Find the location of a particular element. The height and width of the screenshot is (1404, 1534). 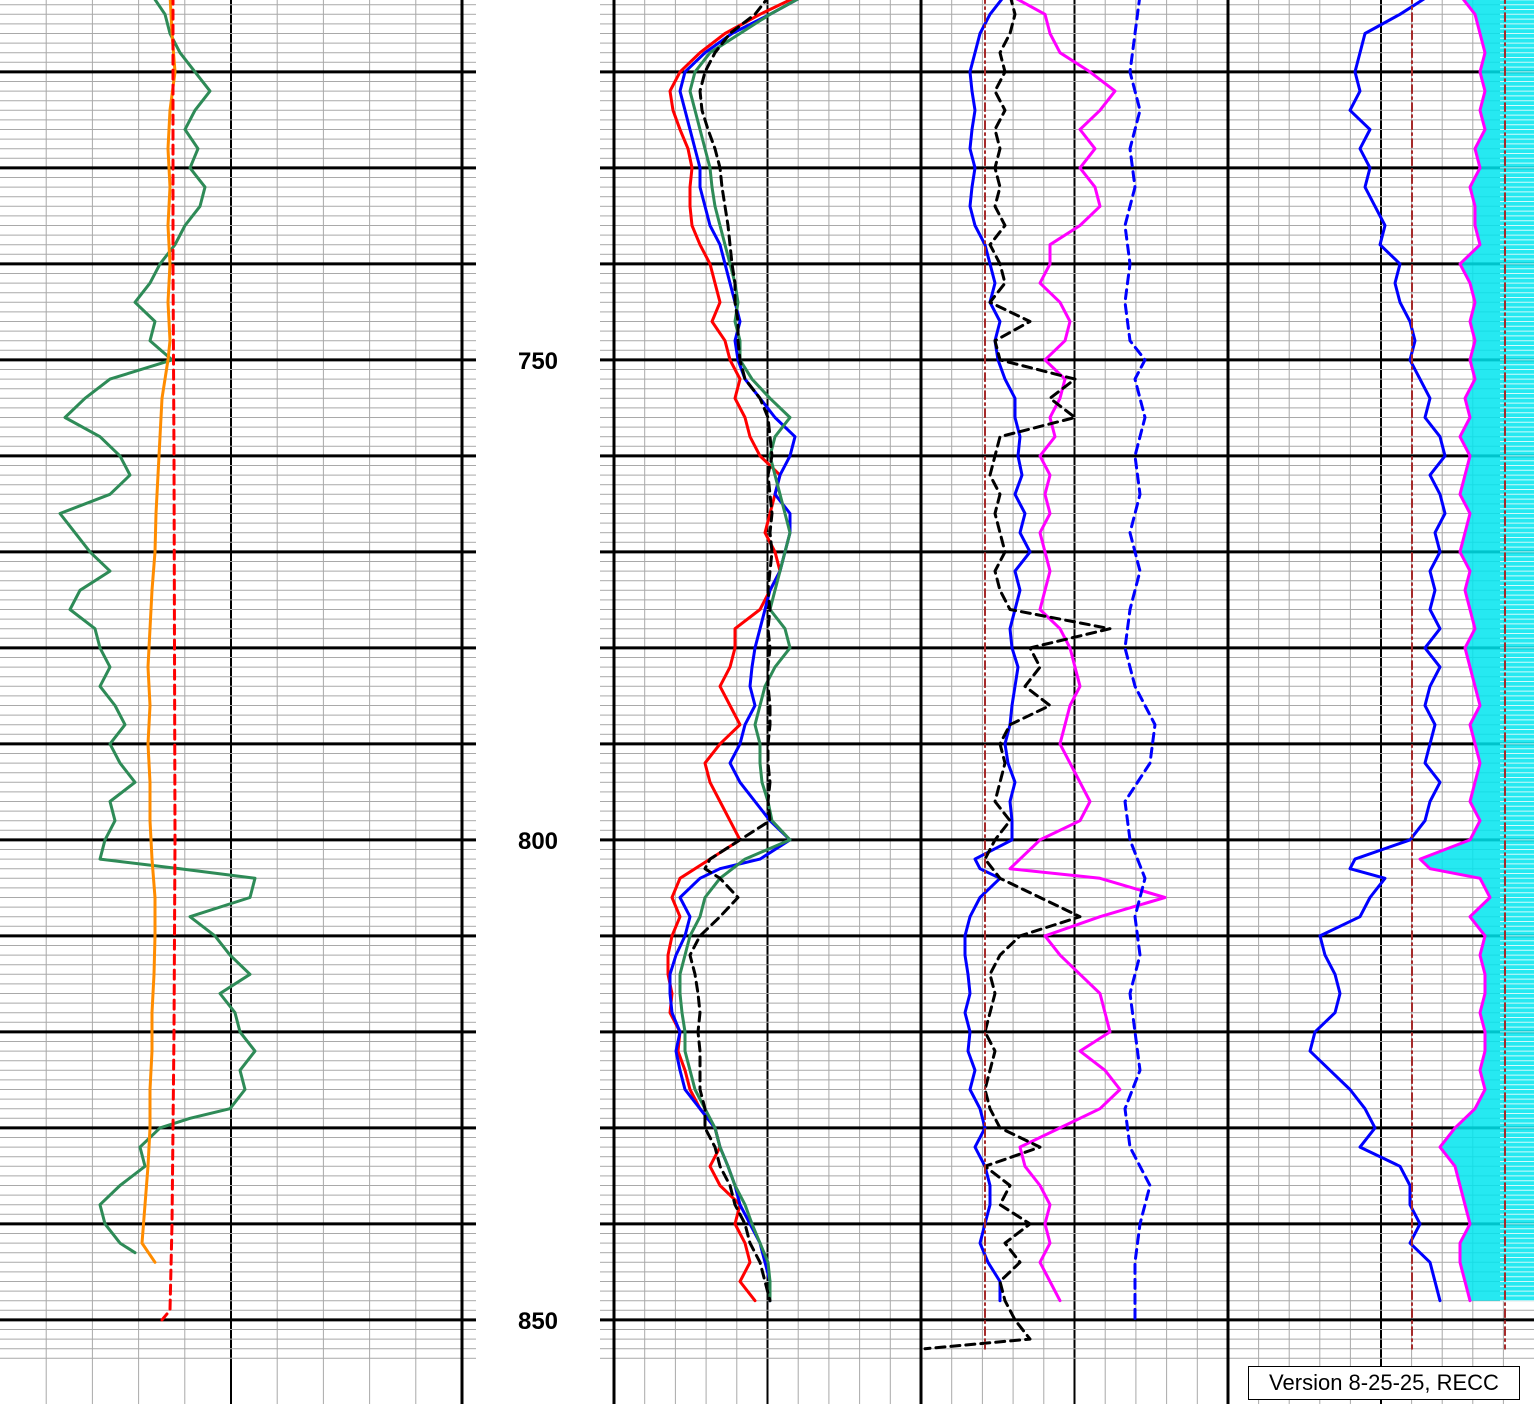

depth-labels: 750 800 850 is located at coordinates (538, 841).